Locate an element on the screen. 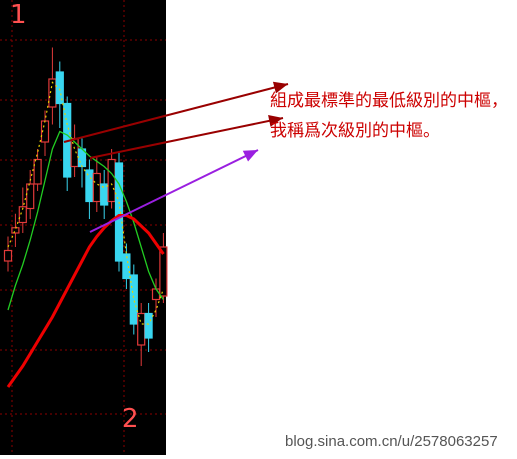 Image resolution: width=517 pixels, height=459 pixels. wave-label-2: 2 is located at coordinates (130, 419).